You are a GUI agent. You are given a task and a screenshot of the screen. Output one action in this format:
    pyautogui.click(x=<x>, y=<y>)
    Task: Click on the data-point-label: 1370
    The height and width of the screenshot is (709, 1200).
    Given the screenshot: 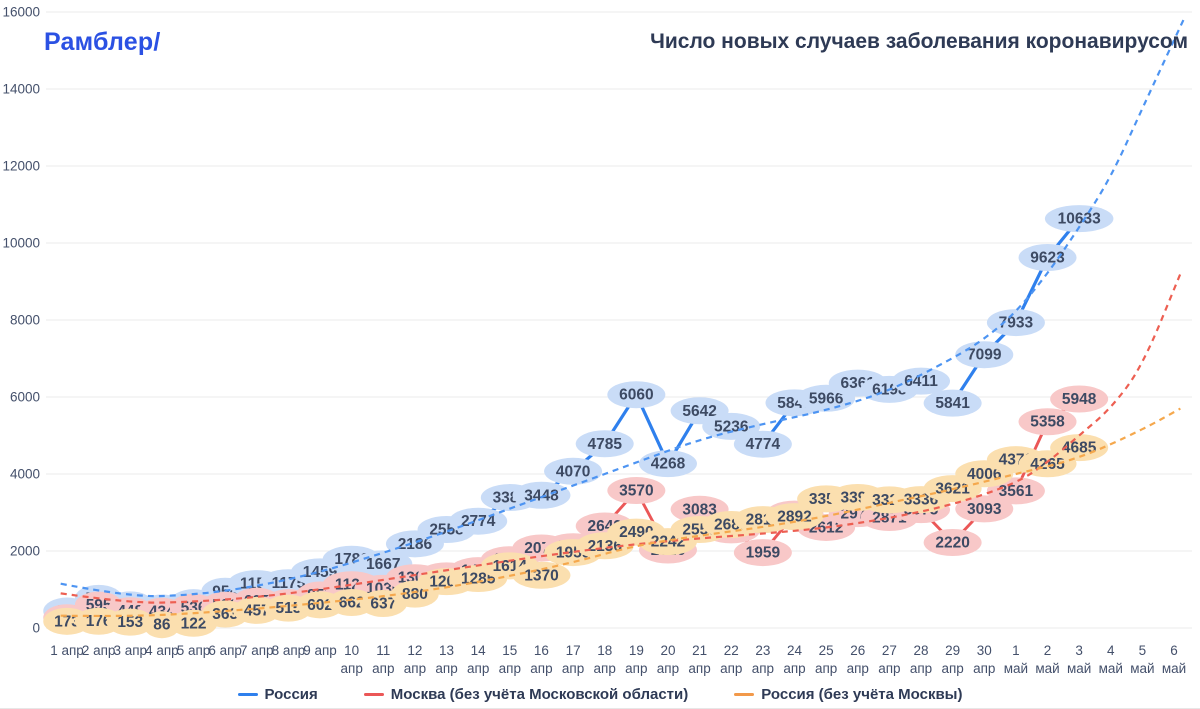 What is the action you would take?
    pyautogui.click(x=541, y=575)
    